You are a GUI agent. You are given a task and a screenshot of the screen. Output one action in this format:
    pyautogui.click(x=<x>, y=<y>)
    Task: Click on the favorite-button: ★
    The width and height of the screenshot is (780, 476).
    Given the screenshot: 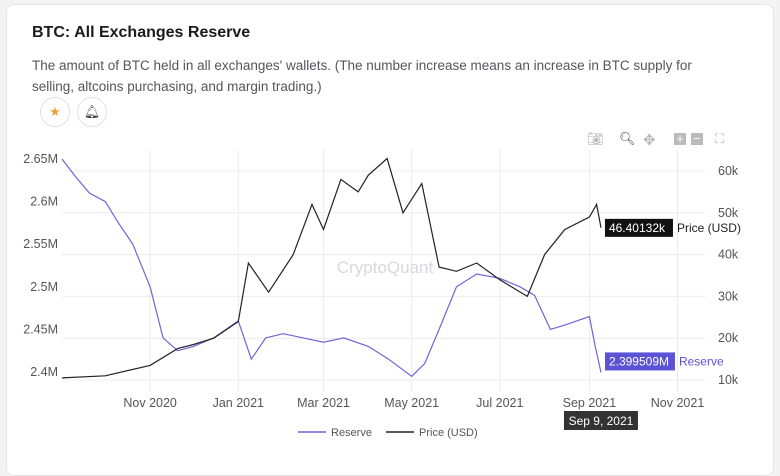 What is the action you would take?
    pyautogui.click(x=55, y=112)
    